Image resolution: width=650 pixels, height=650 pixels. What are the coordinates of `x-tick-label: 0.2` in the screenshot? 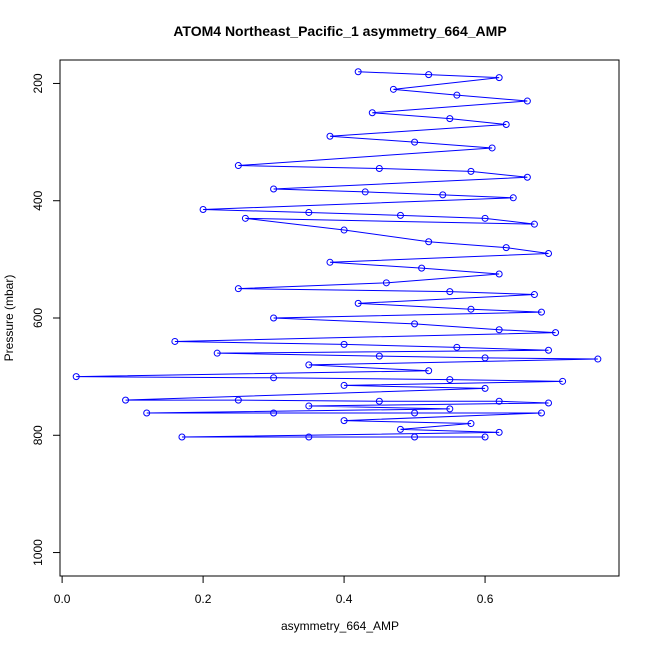 It's located at (203, 599).